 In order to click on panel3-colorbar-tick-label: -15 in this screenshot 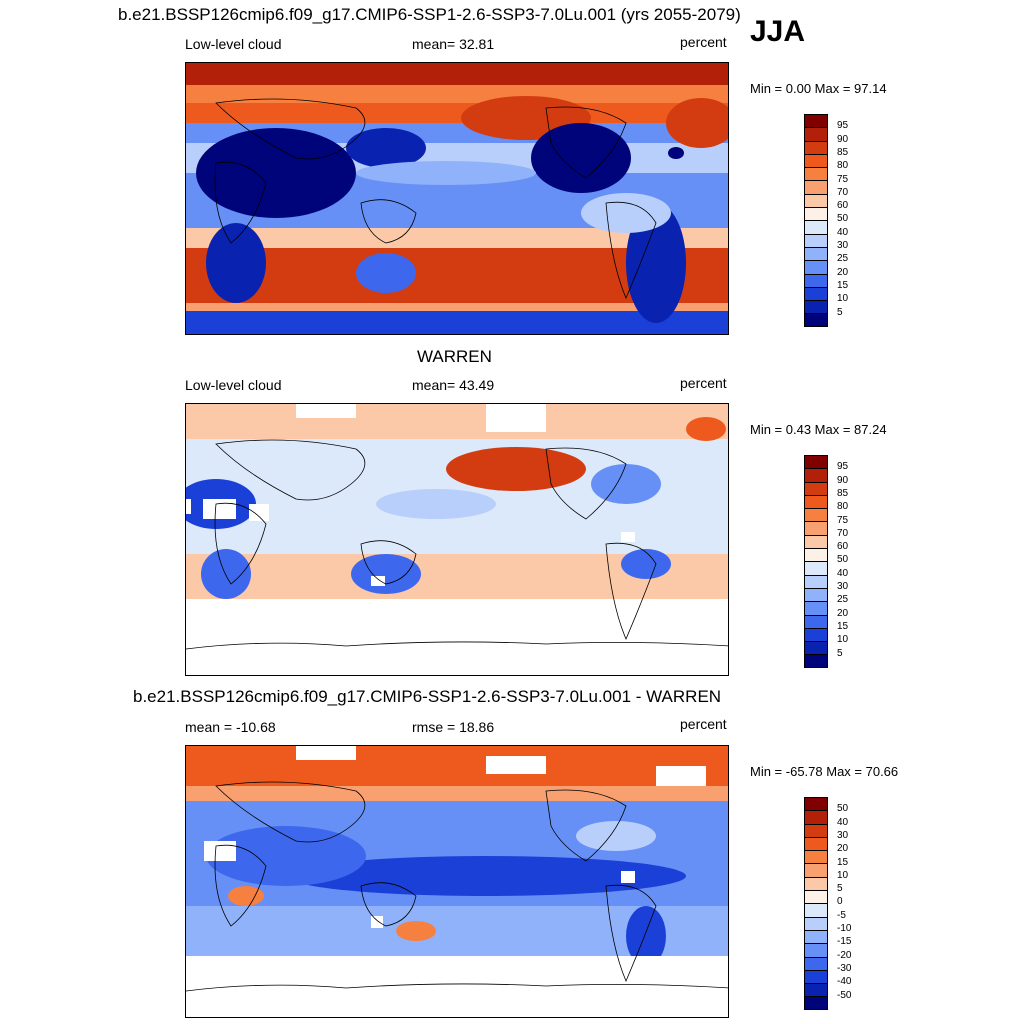, I will do `click(844, 942)`.